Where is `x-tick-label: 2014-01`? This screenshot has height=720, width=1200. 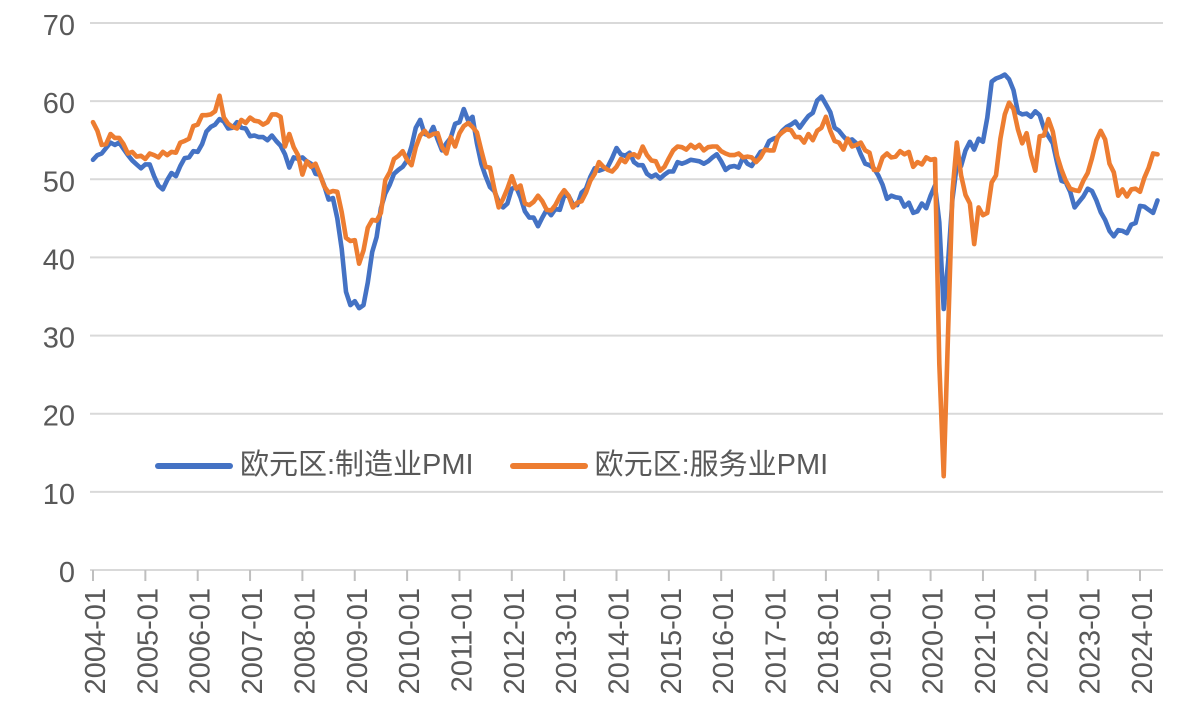 x-tick-label: 2014-01 is located at coordinates (620, 641).